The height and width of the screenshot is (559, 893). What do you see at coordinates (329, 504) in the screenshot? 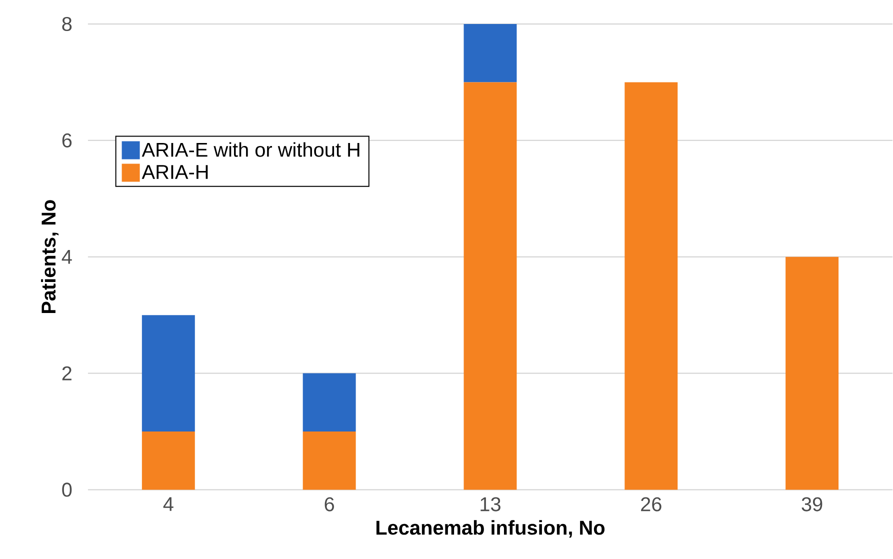
I see `x-tick-label: 6` at bounding box center [329, 504].